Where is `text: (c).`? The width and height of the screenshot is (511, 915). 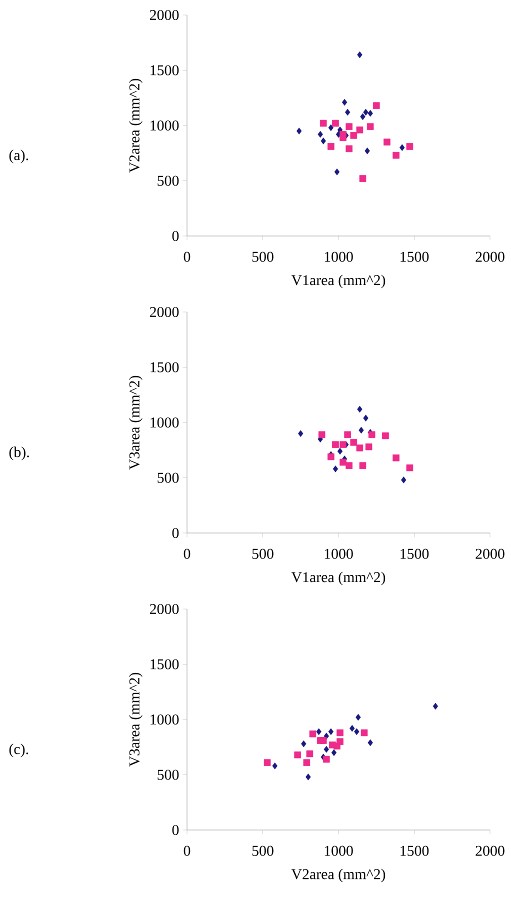
text: (c). is located at coordinates (18, 751).